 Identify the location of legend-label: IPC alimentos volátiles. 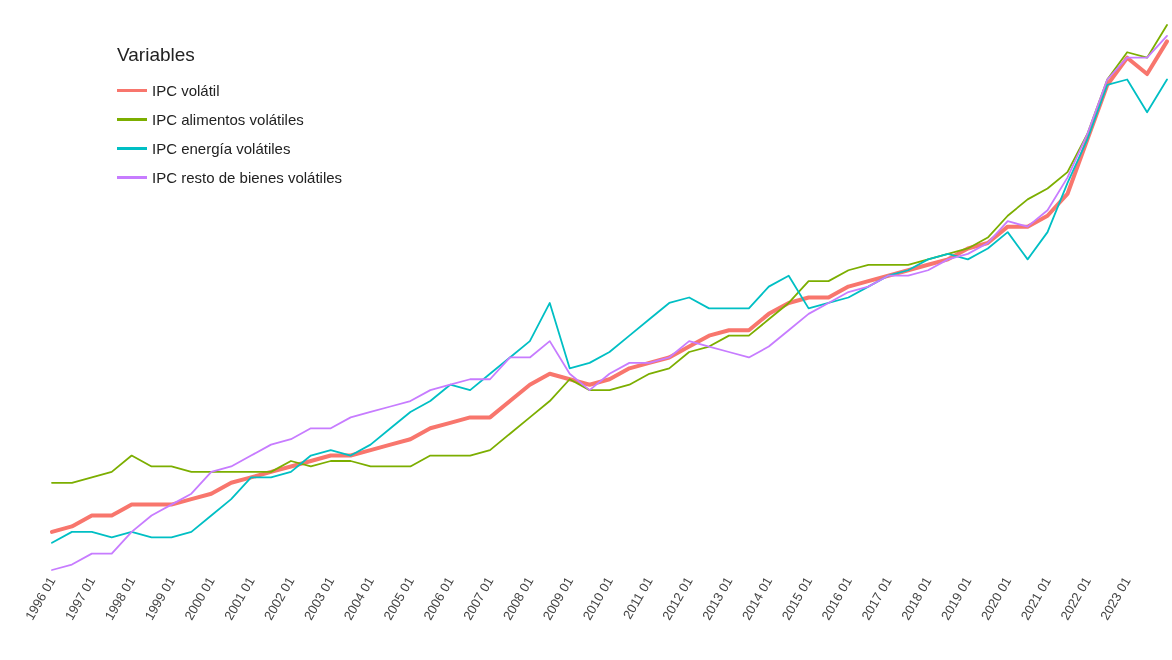
(228, 119).